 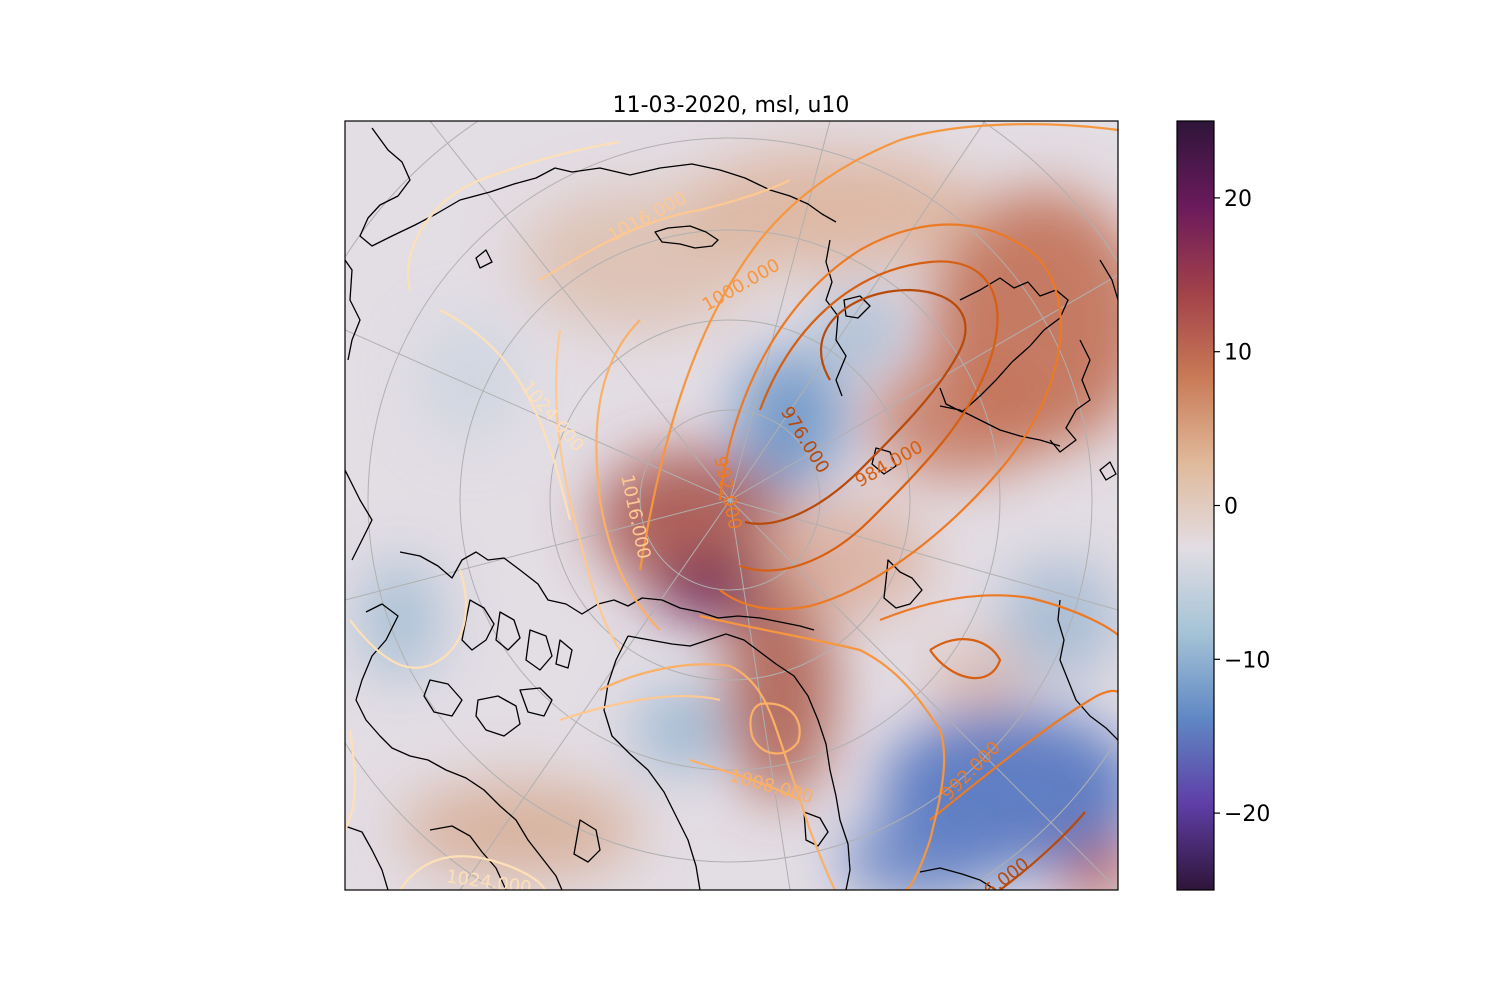 I want to click on latitude-circle, so click(x=730, y=500).